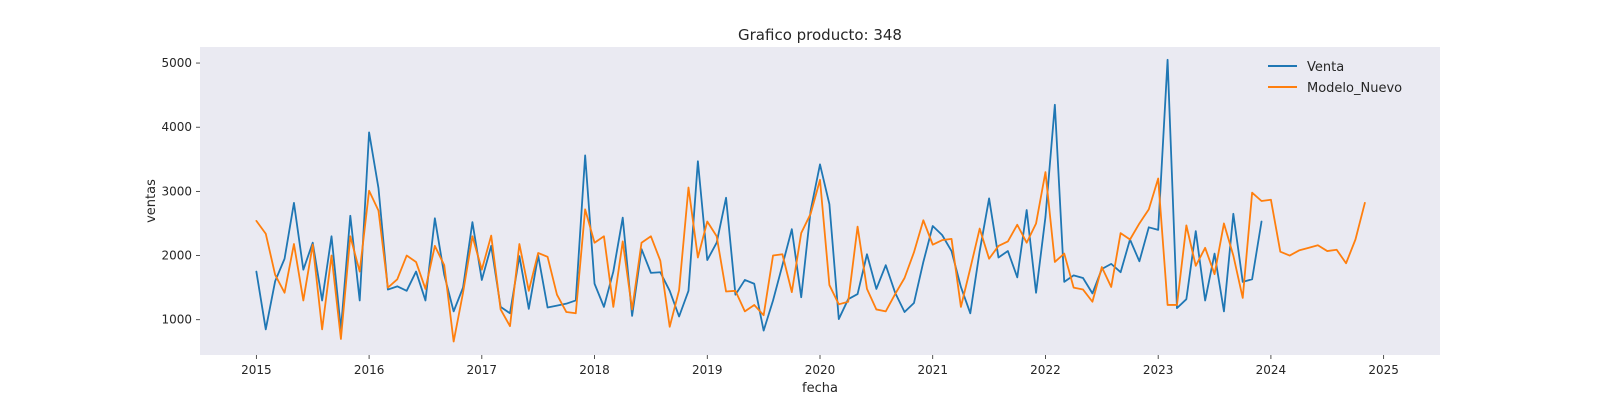 The height and width of the screenshot is (400, 1600). Describe the element at coordinates (369, 370) in the screenshot. I see `x-tick-label: 2016` at that location.